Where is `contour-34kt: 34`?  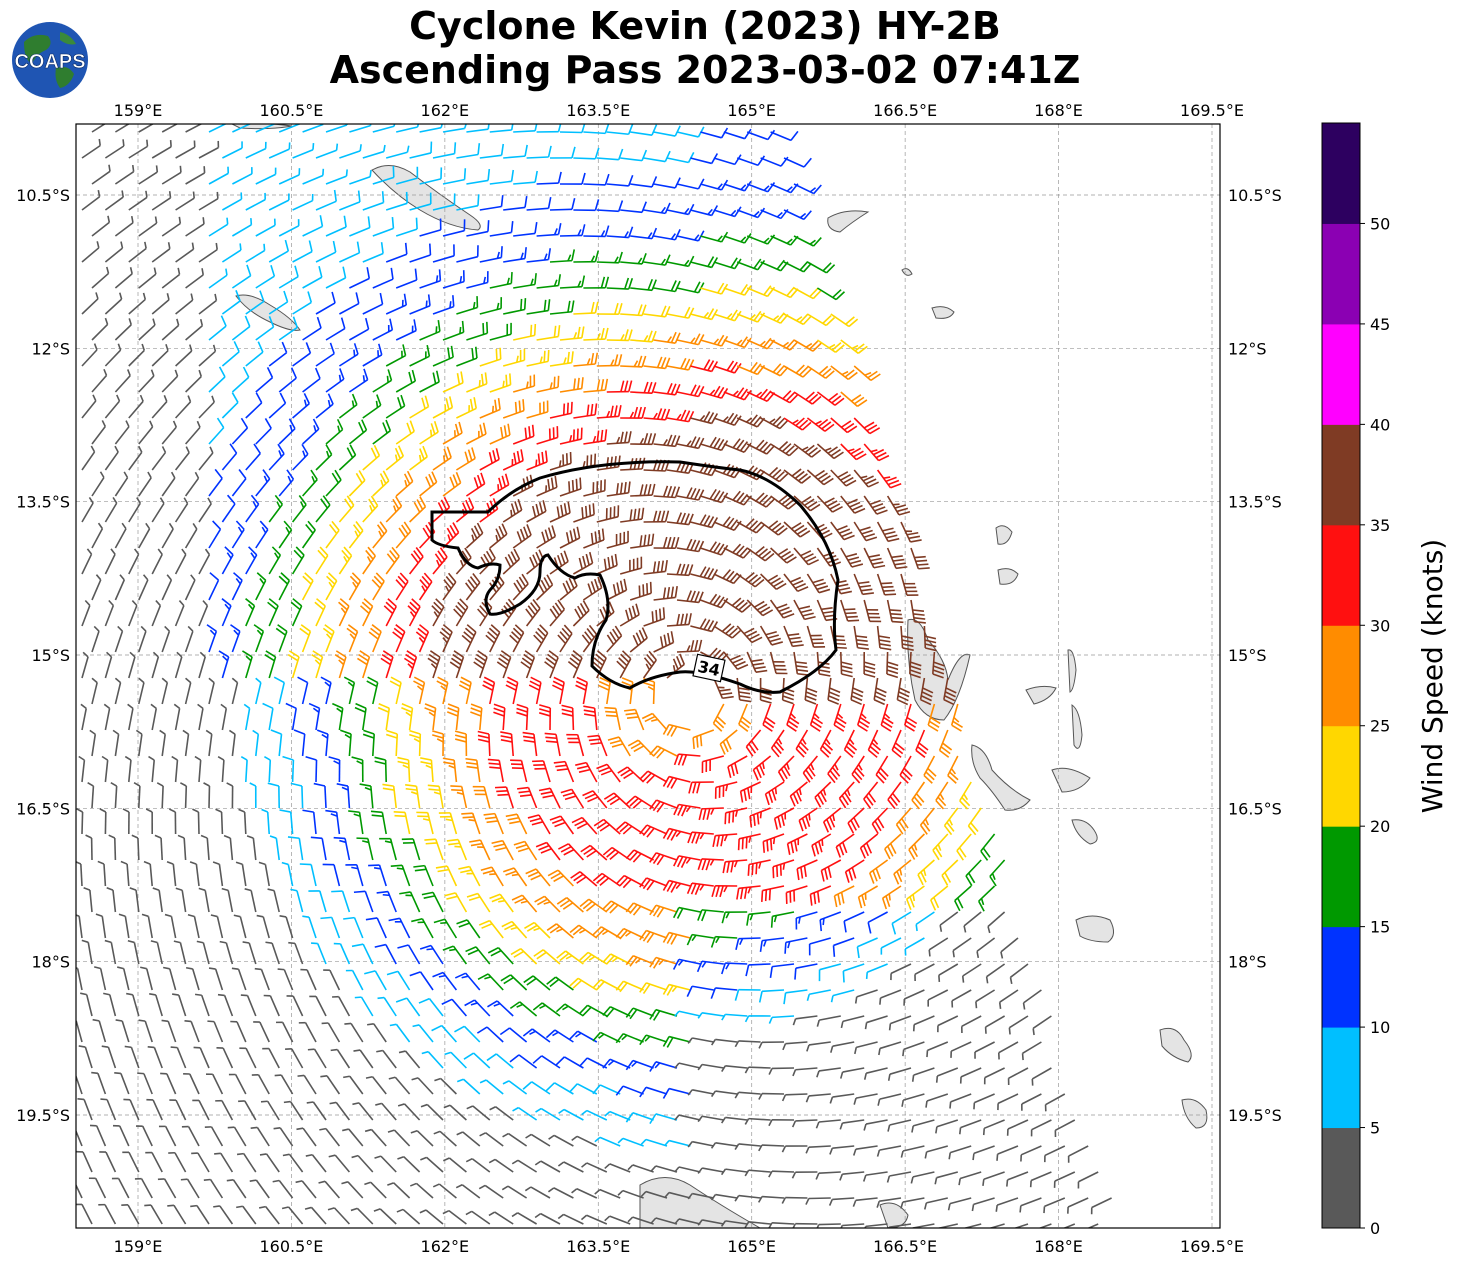 contour-34kt: 34 is located at coordinates (635, 577).